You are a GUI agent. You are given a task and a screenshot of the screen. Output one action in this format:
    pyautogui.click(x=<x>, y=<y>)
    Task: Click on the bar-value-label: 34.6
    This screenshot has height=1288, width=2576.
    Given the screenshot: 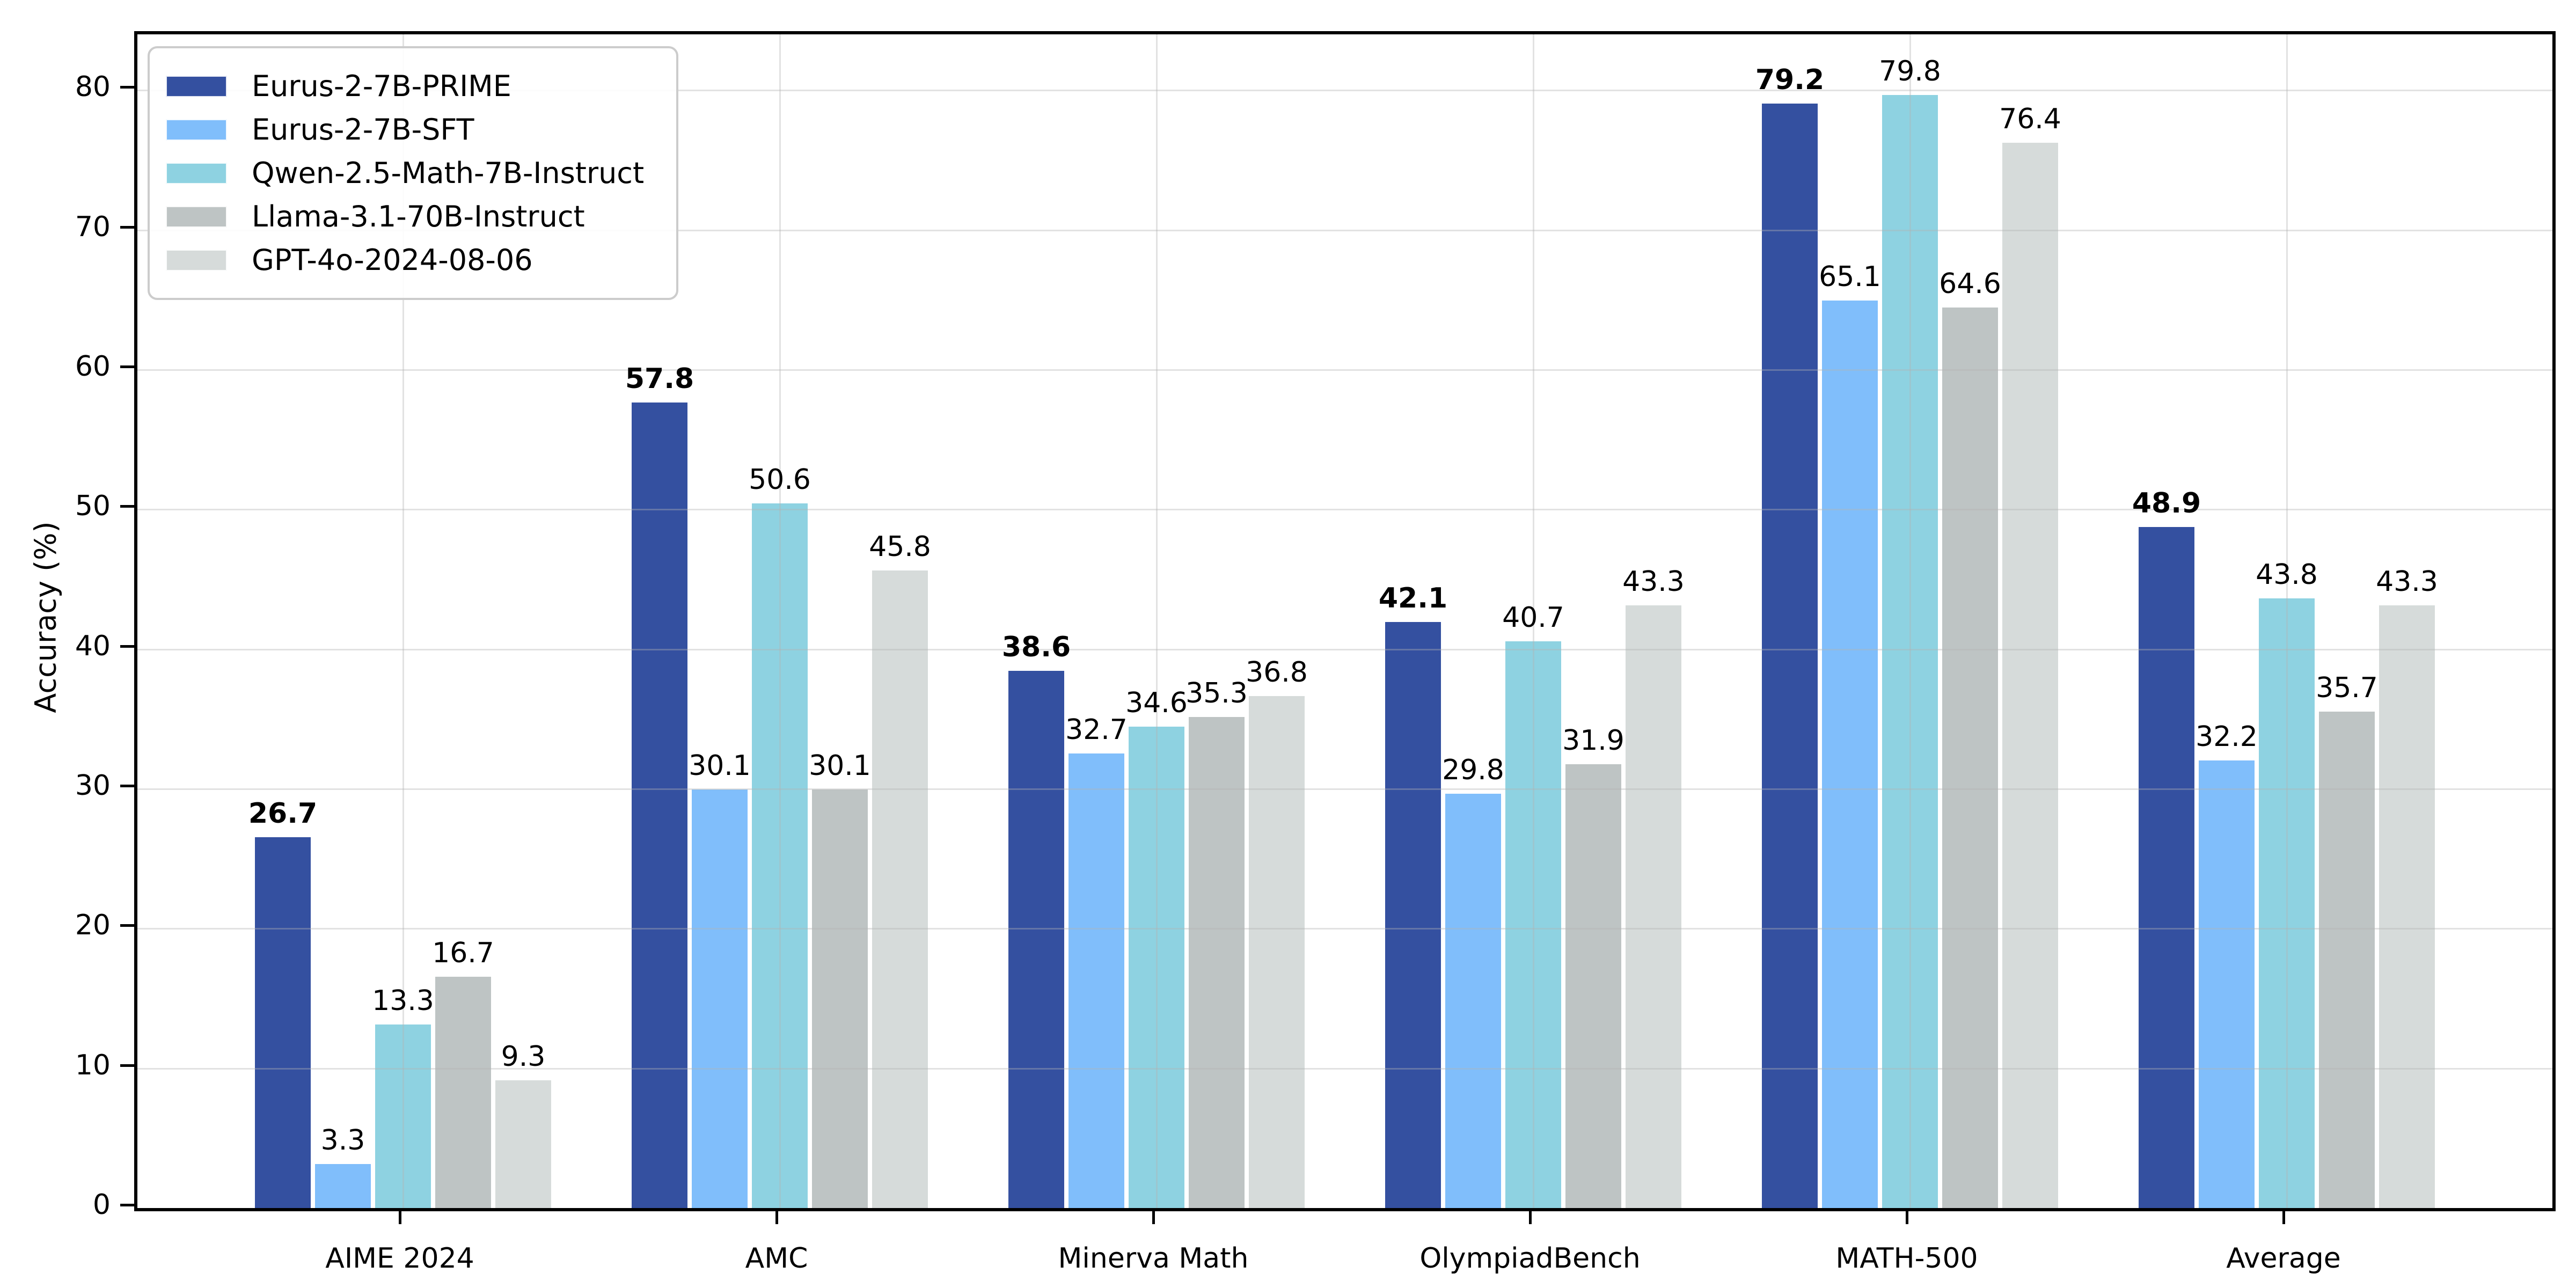 What is the action you would take?
    pyautogui.click(x=1156, y=703)
    